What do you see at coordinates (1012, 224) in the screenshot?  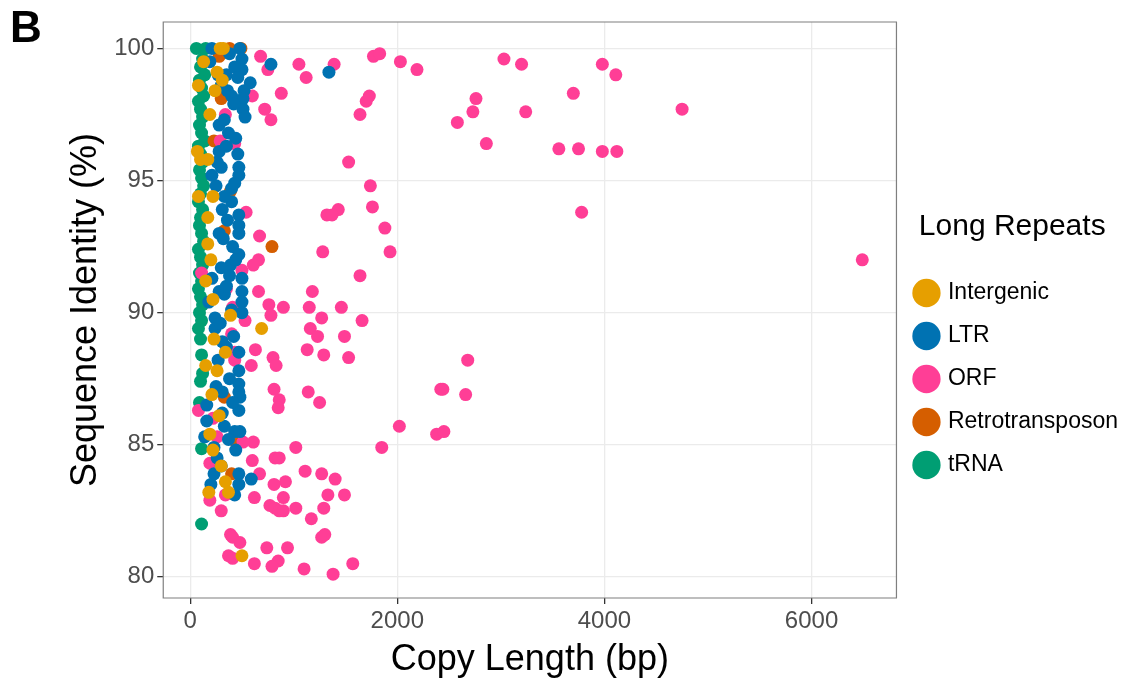 I see `legend-title: Long Repeats` at bounding box center [1012, 224].